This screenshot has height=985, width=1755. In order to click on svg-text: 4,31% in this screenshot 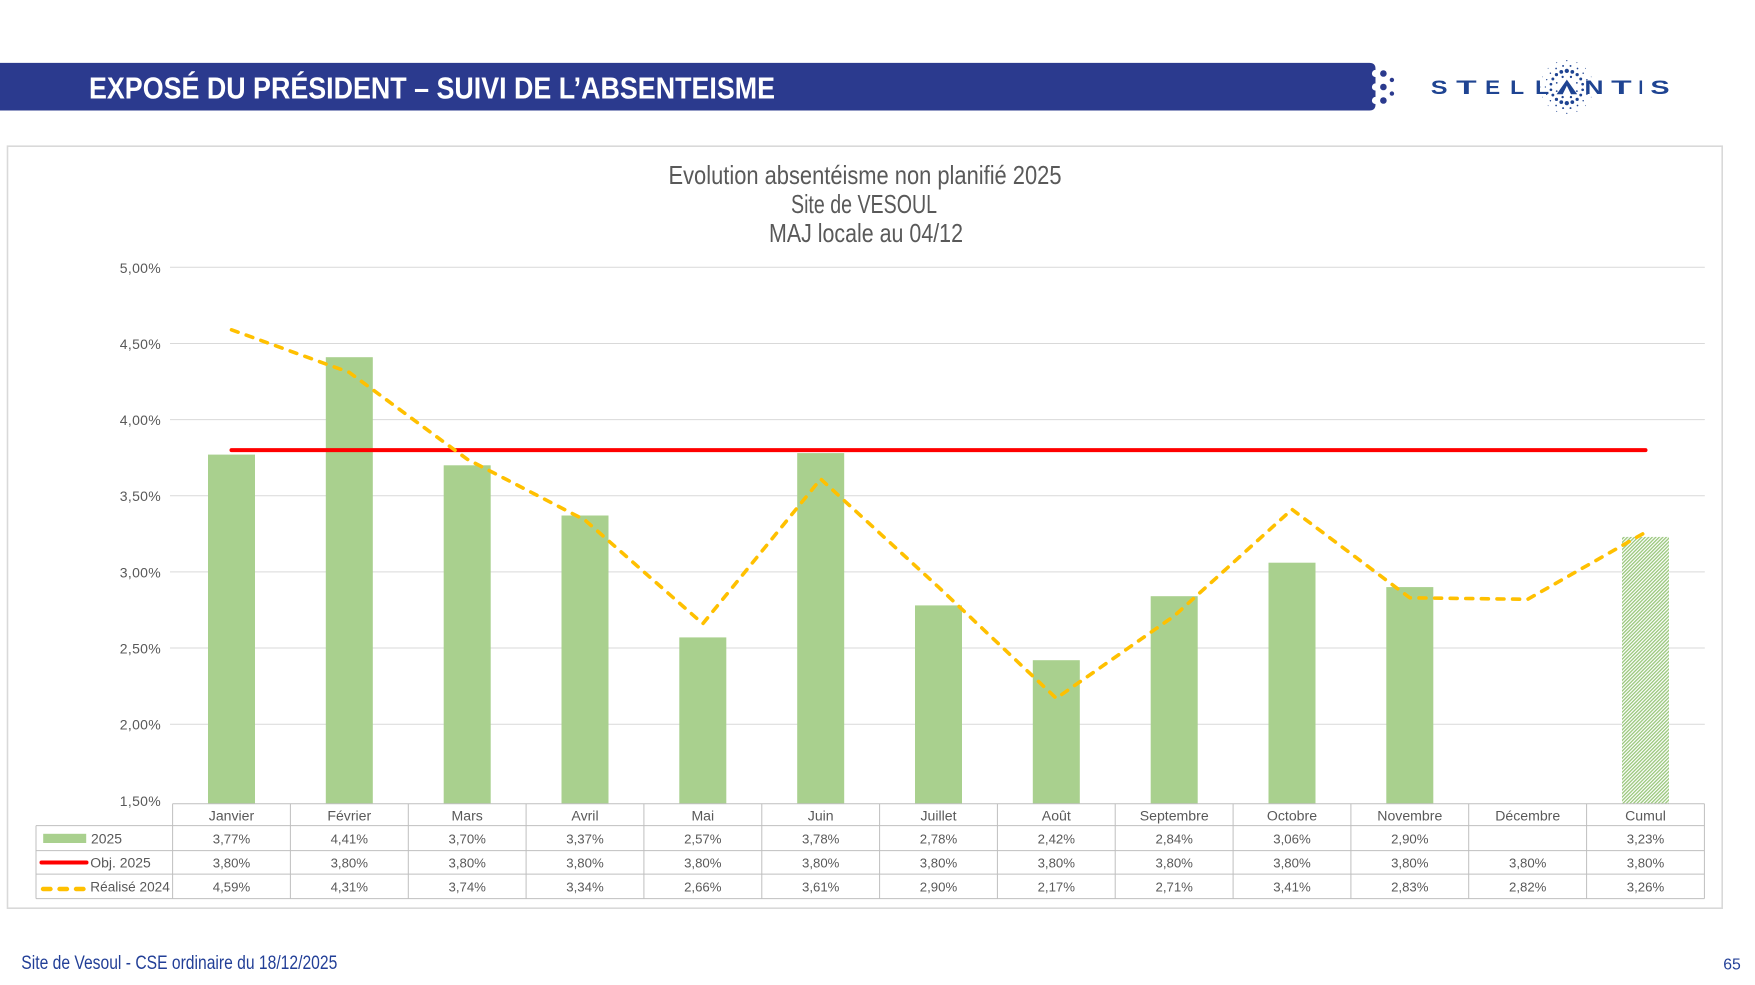, I will do `click(350, 887)`.